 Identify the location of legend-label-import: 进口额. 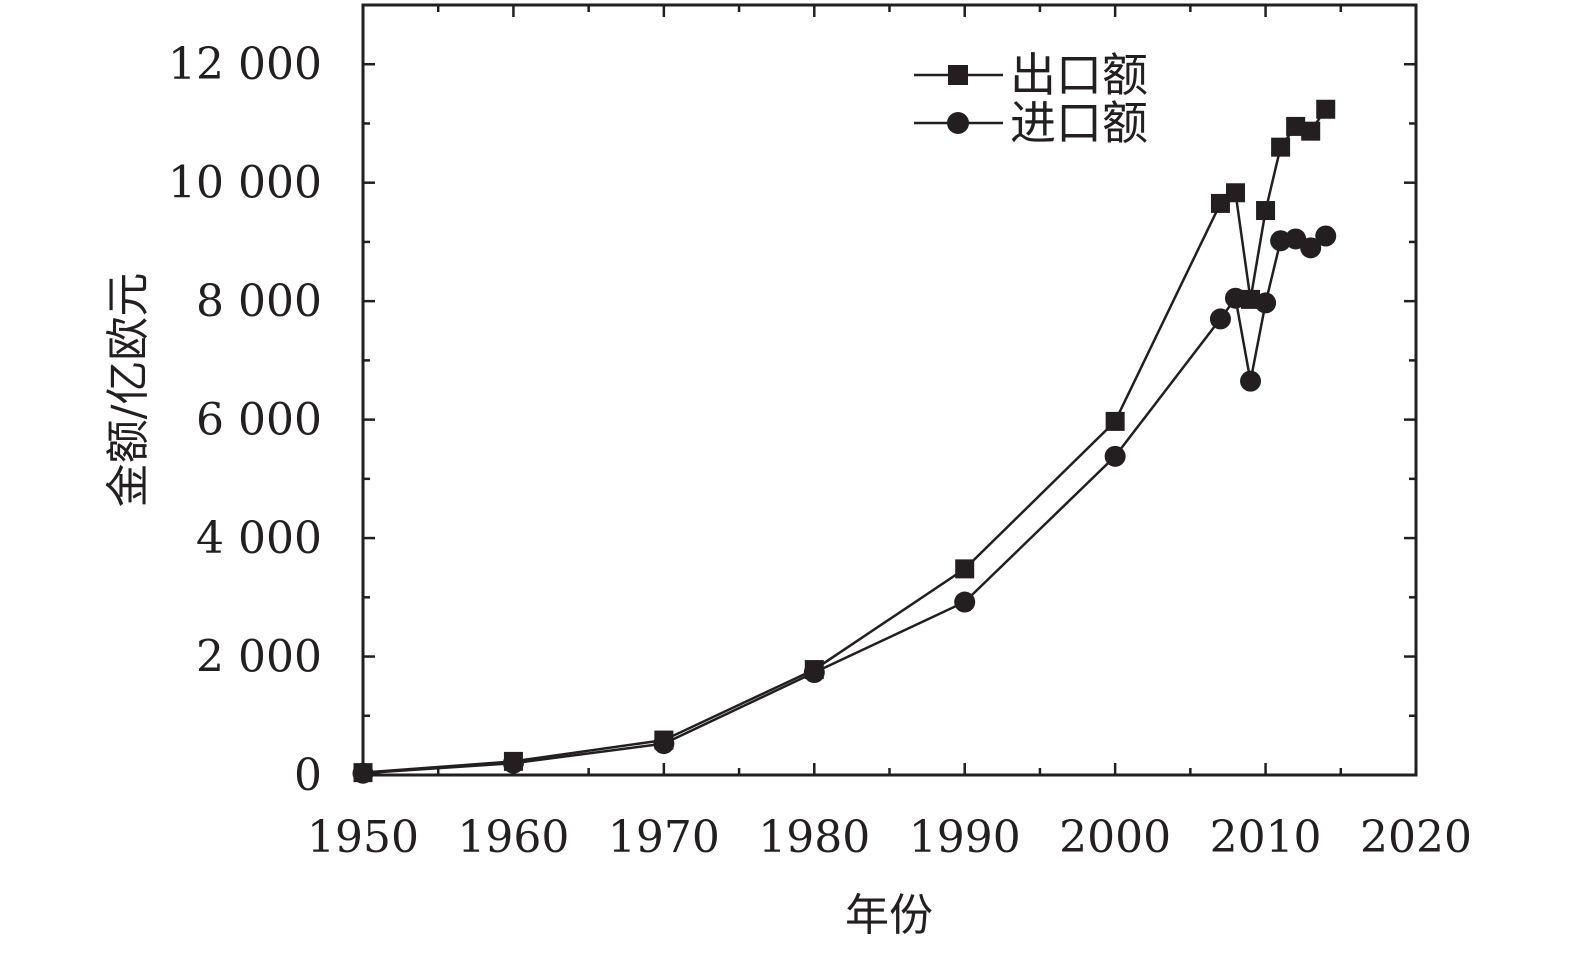
(1079, 123).